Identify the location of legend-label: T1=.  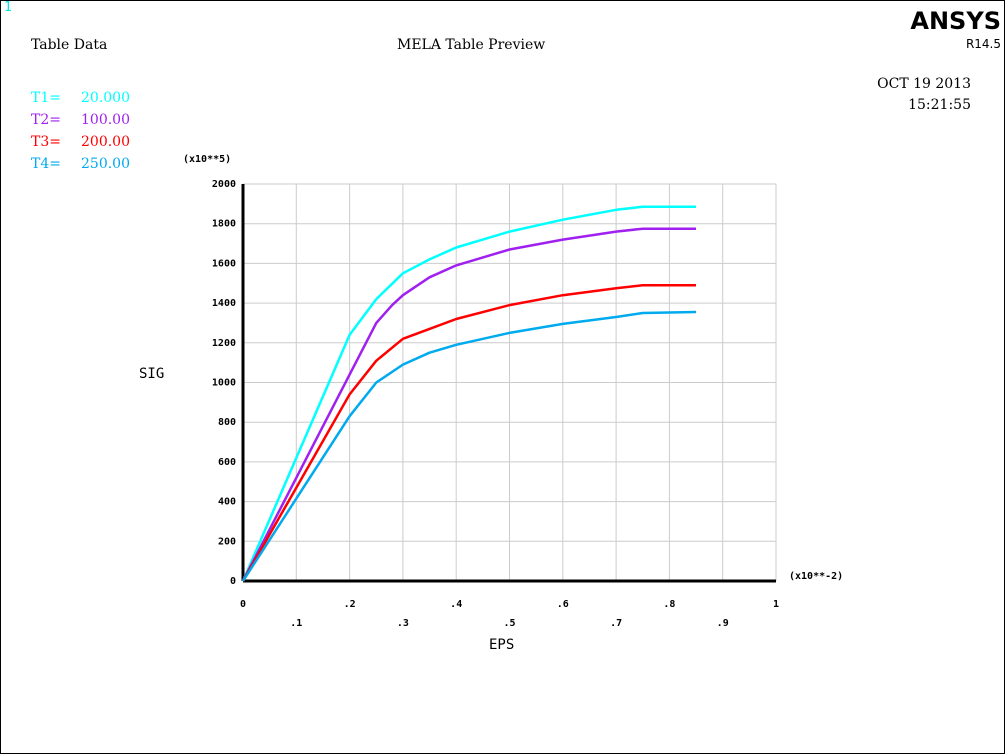
(46, 98).